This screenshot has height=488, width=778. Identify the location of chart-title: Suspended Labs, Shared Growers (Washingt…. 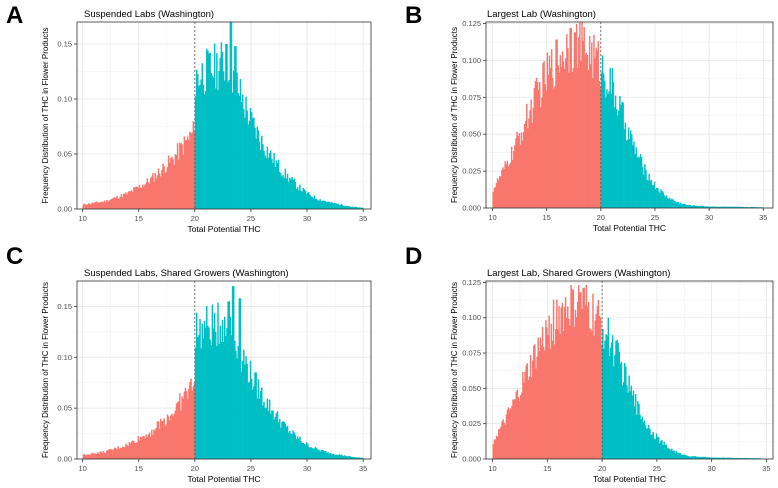
(186, 273).